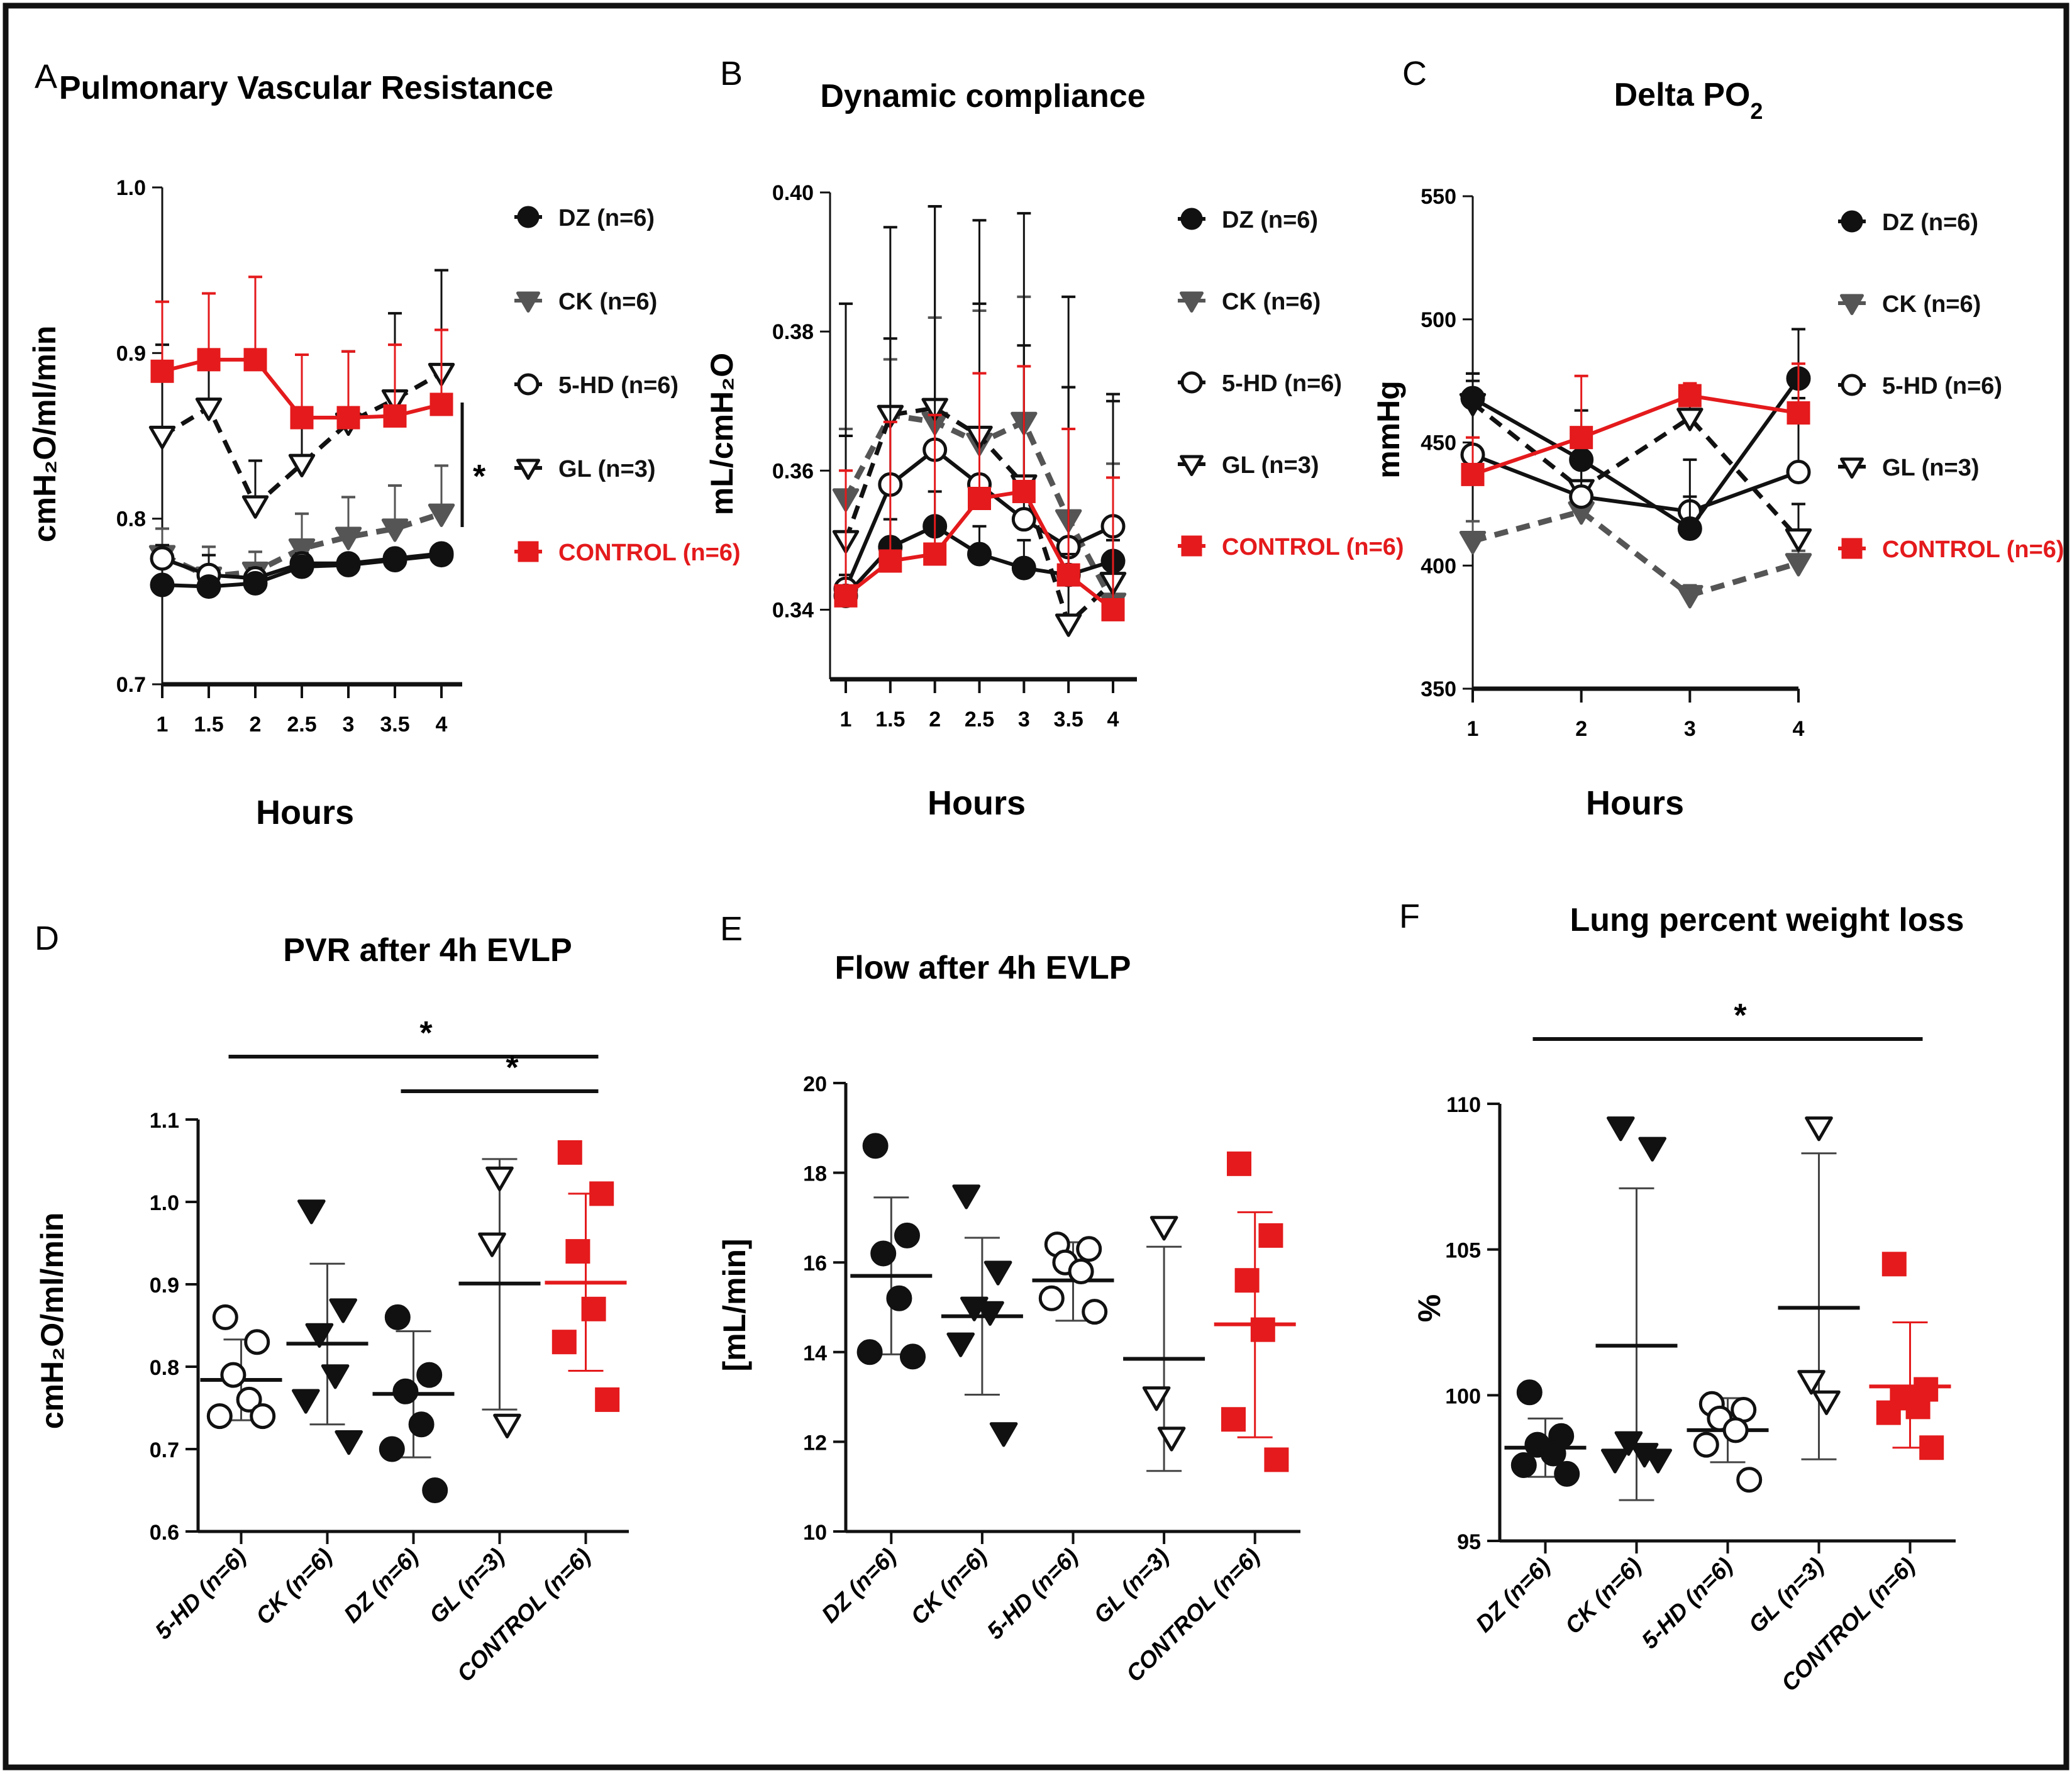 This screenshot has height=1773, width=2072. What do you see at coordinates (1740, 1016) in the screenshot?
I see `significance-star: *` at bounding box center [1740, 1016].